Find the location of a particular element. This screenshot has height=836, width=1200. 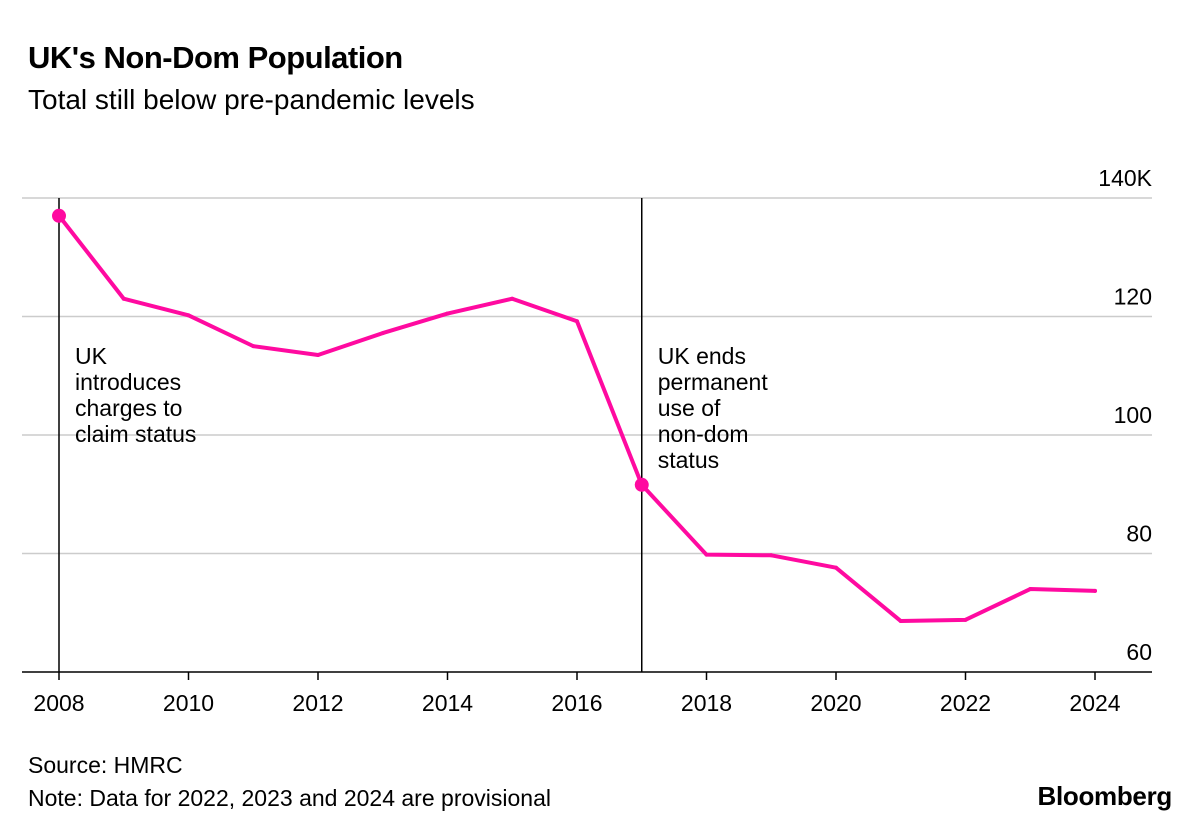

chart-title: UK's Non-Dom Population is located at coordinates (215, 57).